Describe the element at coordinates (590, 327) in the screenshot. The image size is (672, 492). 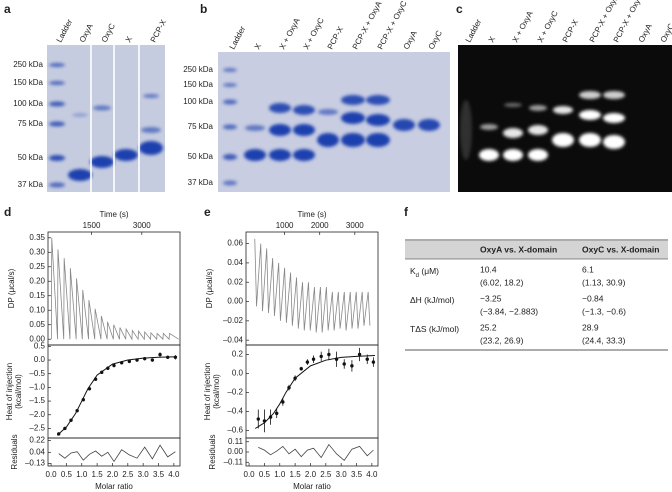
I see `table-cell: 28.9` at that location.